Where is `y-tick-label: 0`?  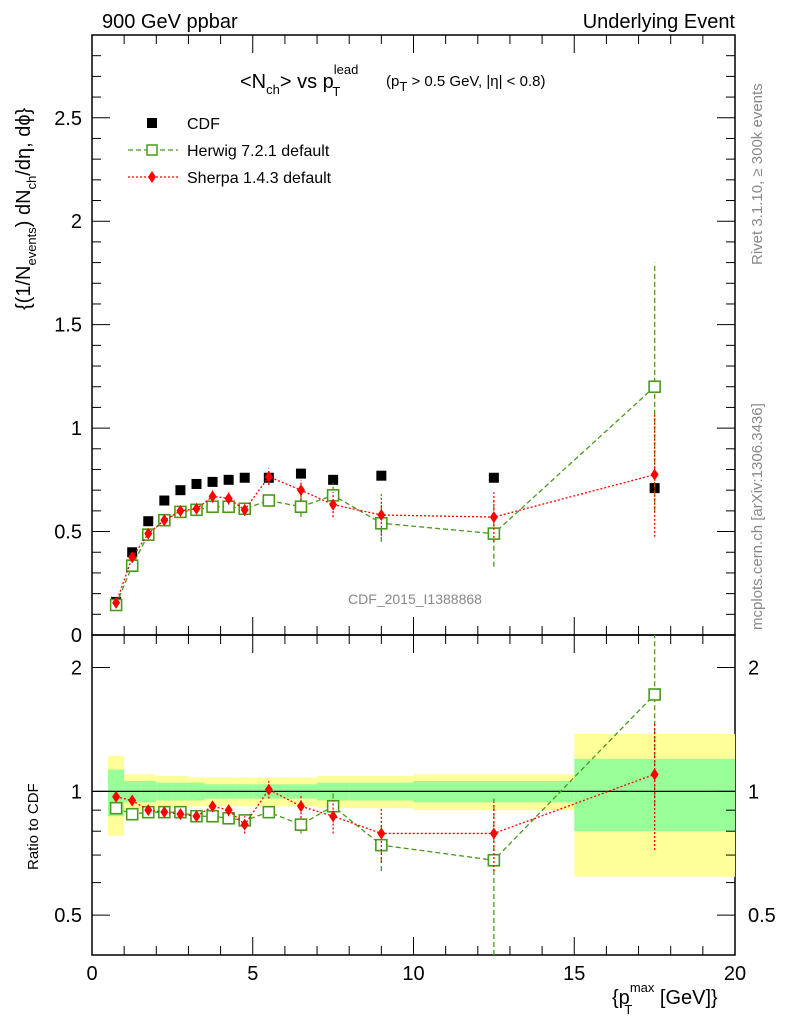 y-tick-label: 0 is located at coordinates (76, 636).